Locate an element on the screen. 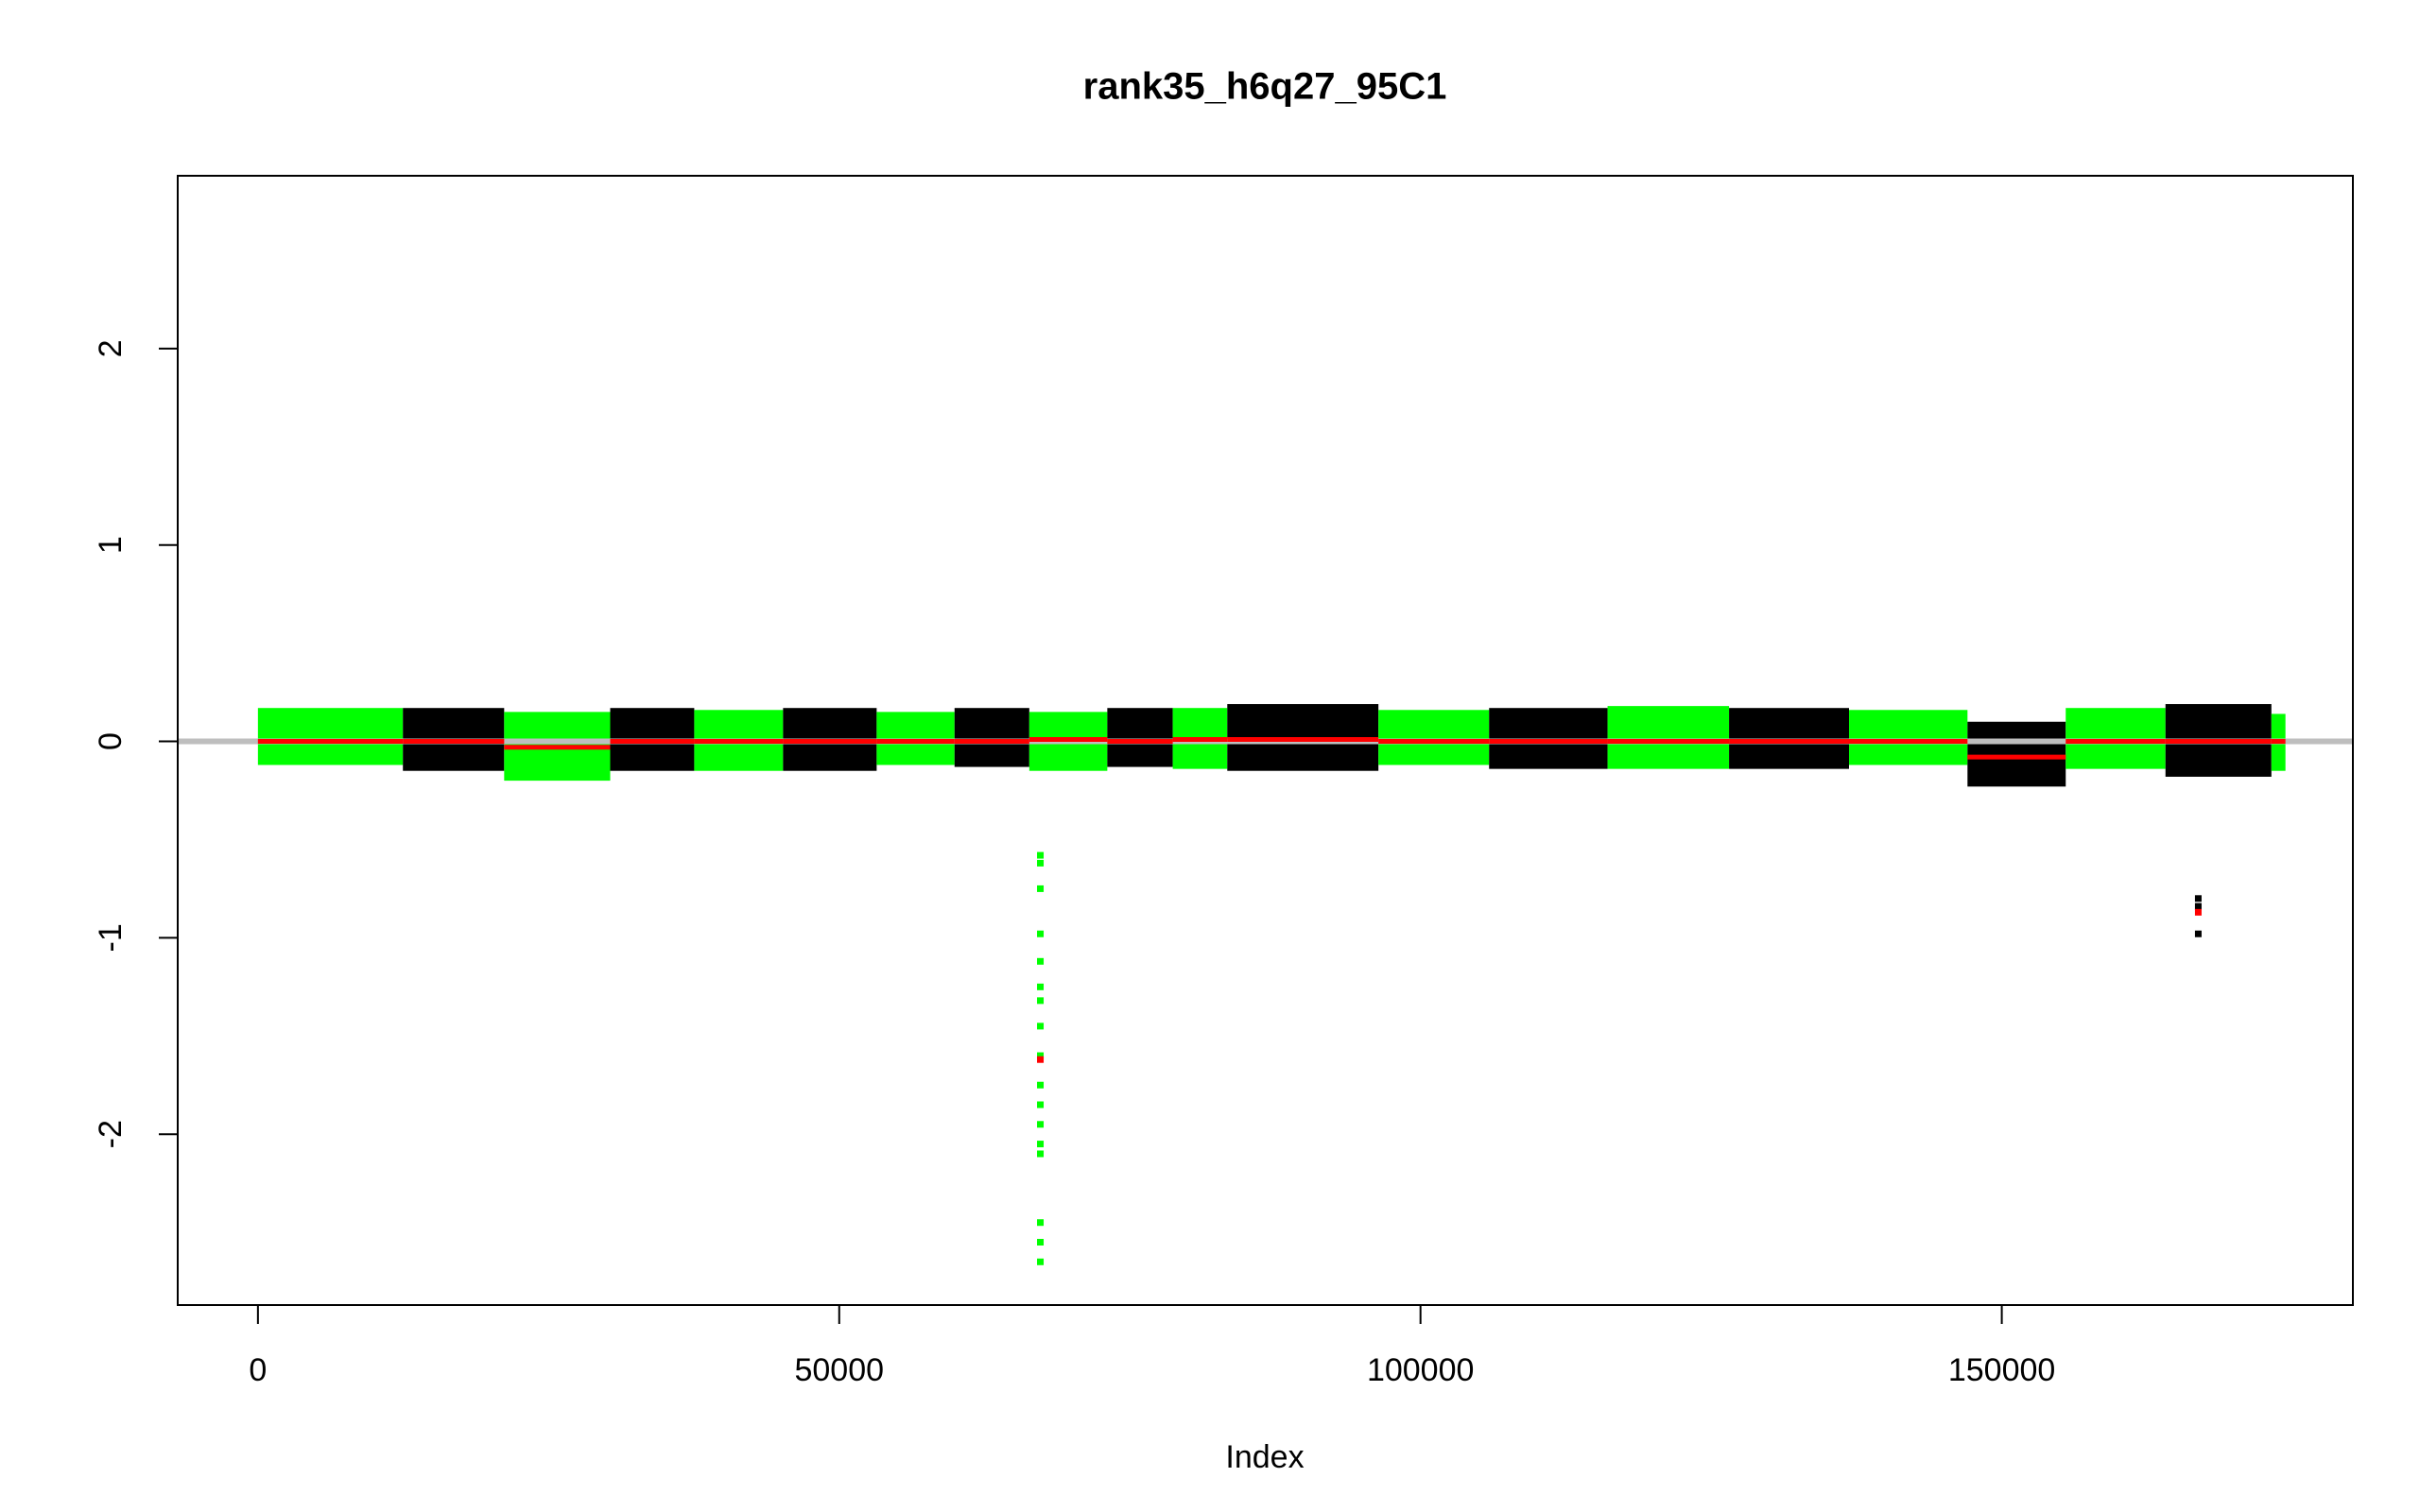  x-tick-label: 150000 is located at coordinates (2001, 1370).